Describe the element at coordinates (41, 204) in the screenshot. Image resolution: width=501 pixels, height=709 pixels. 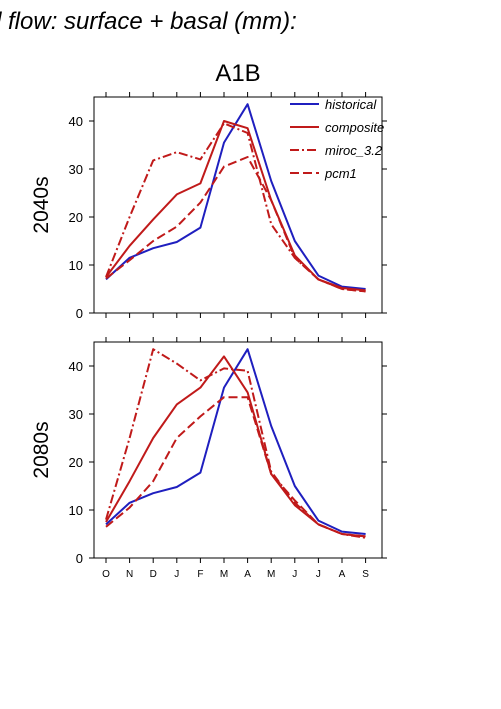
I see `panel-label: 2040s` at that location.